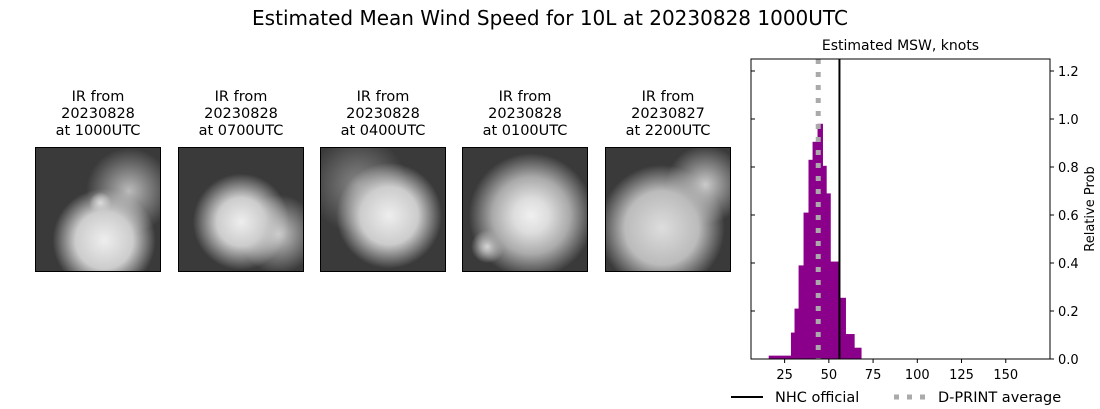  I want to click on y-tick-label: 0.2, so click(1068, 312).